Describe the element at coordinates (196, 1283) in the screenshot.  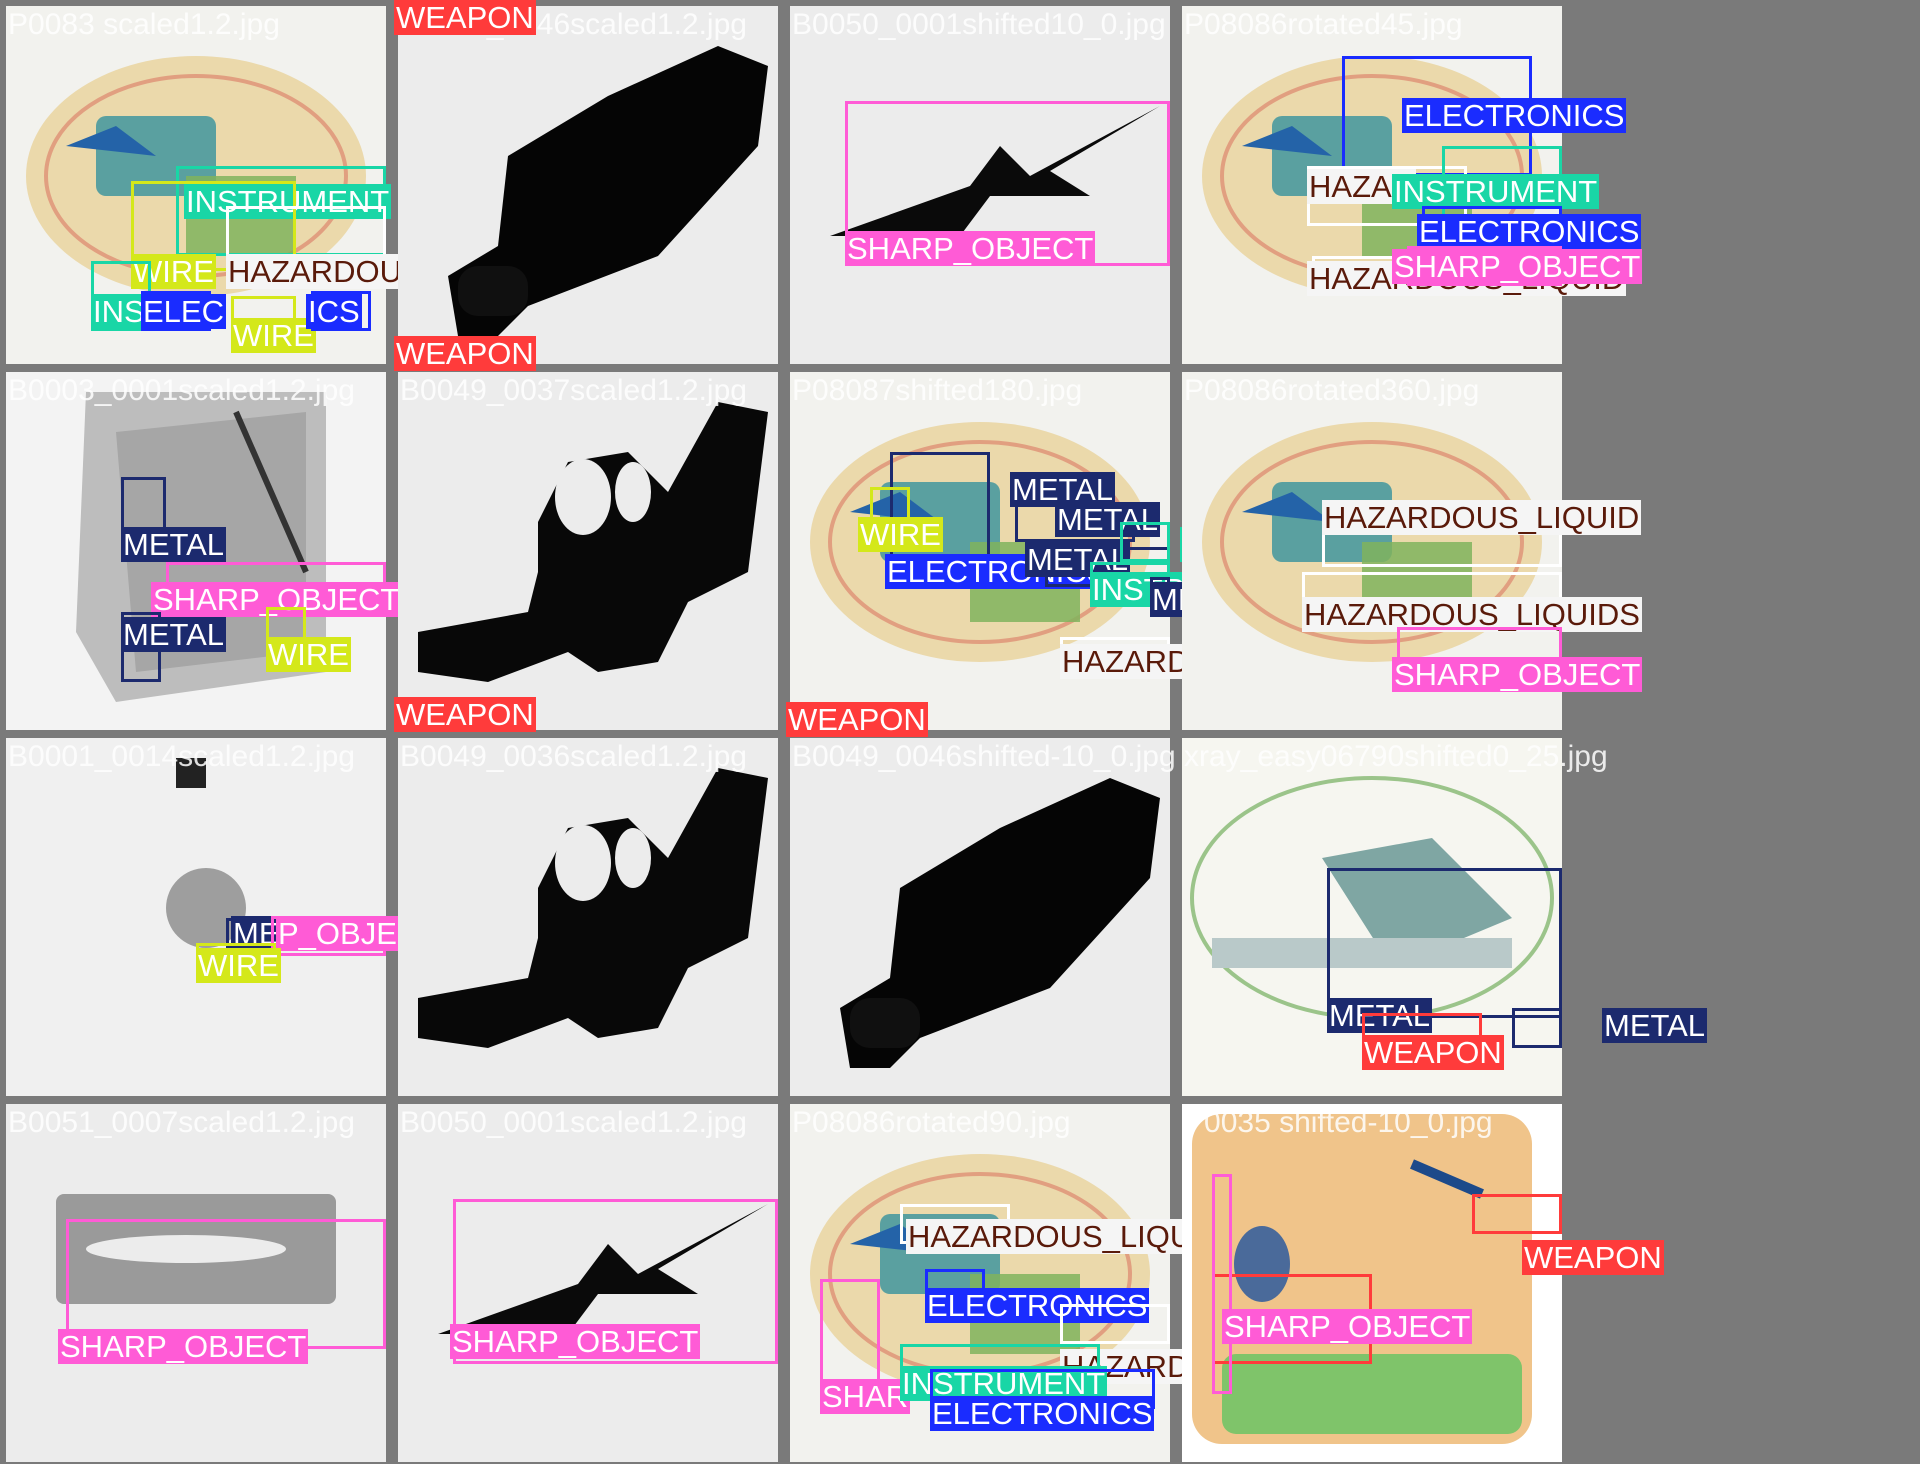
I see `image-tile: B0051_0007scaled1.2.jpg SHARP_OBJECT` at that location.